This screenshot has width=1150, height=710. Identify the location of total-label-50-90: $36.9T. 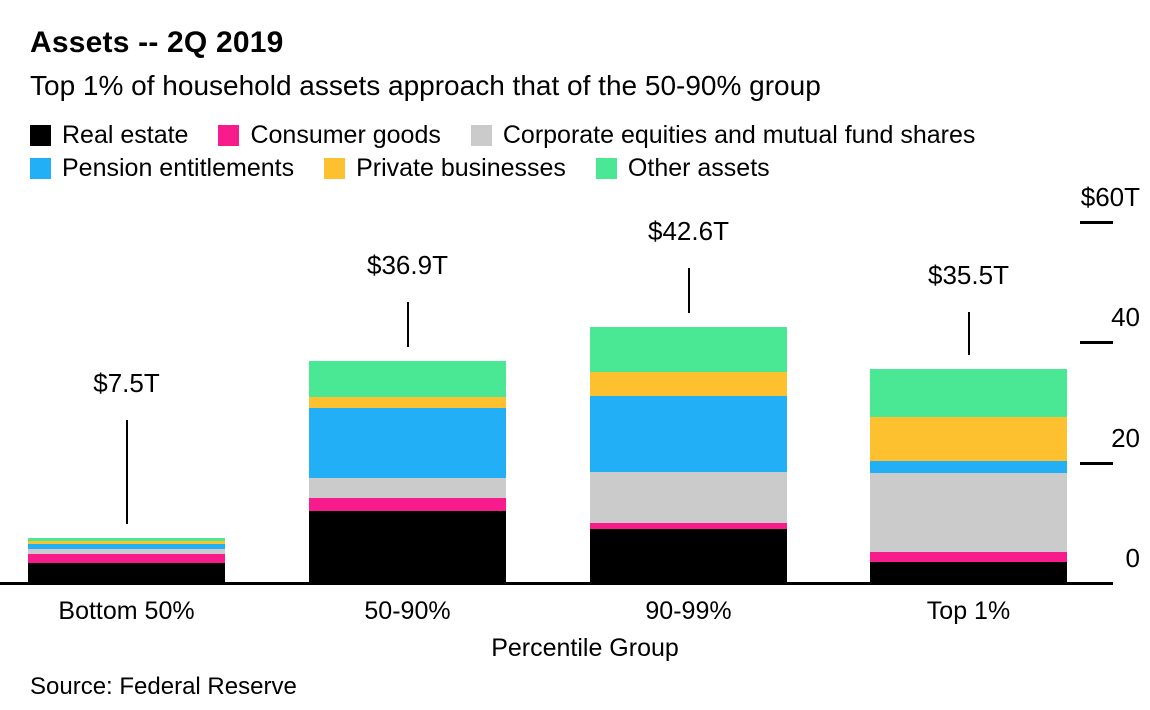
(407, 265).